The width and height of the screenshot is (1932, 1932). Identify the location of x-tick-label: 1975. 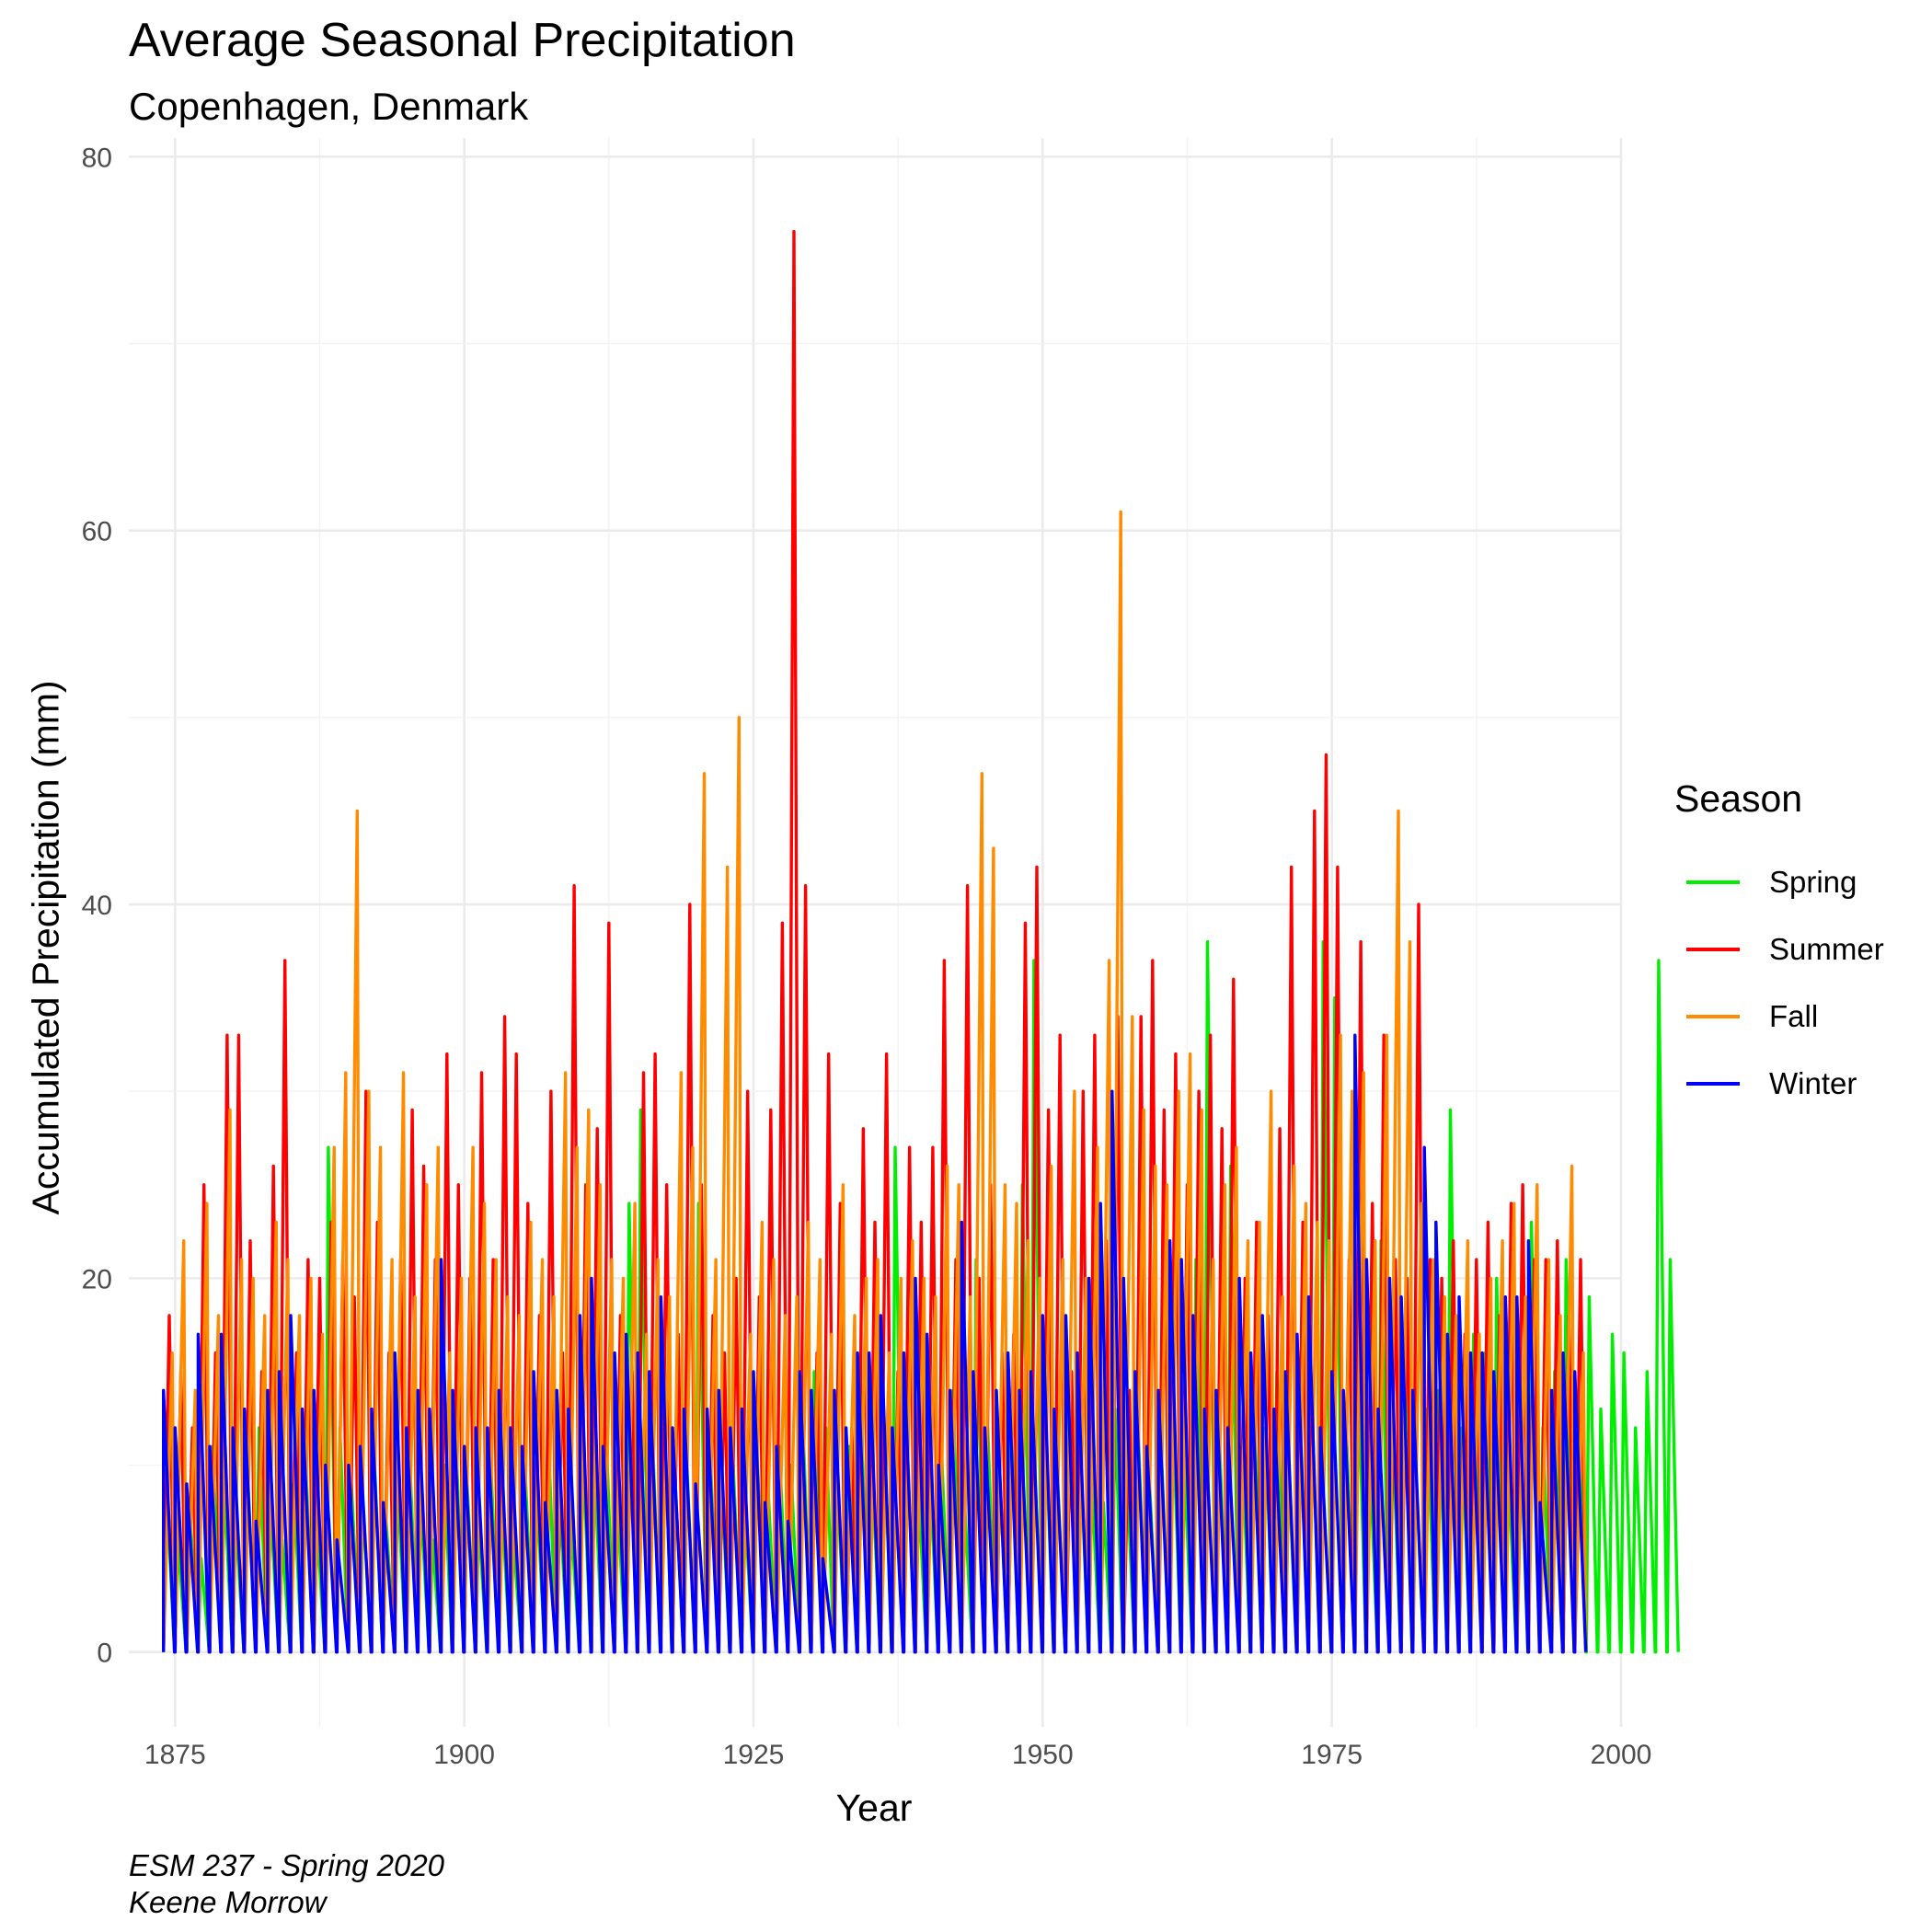
(1332, 1755).